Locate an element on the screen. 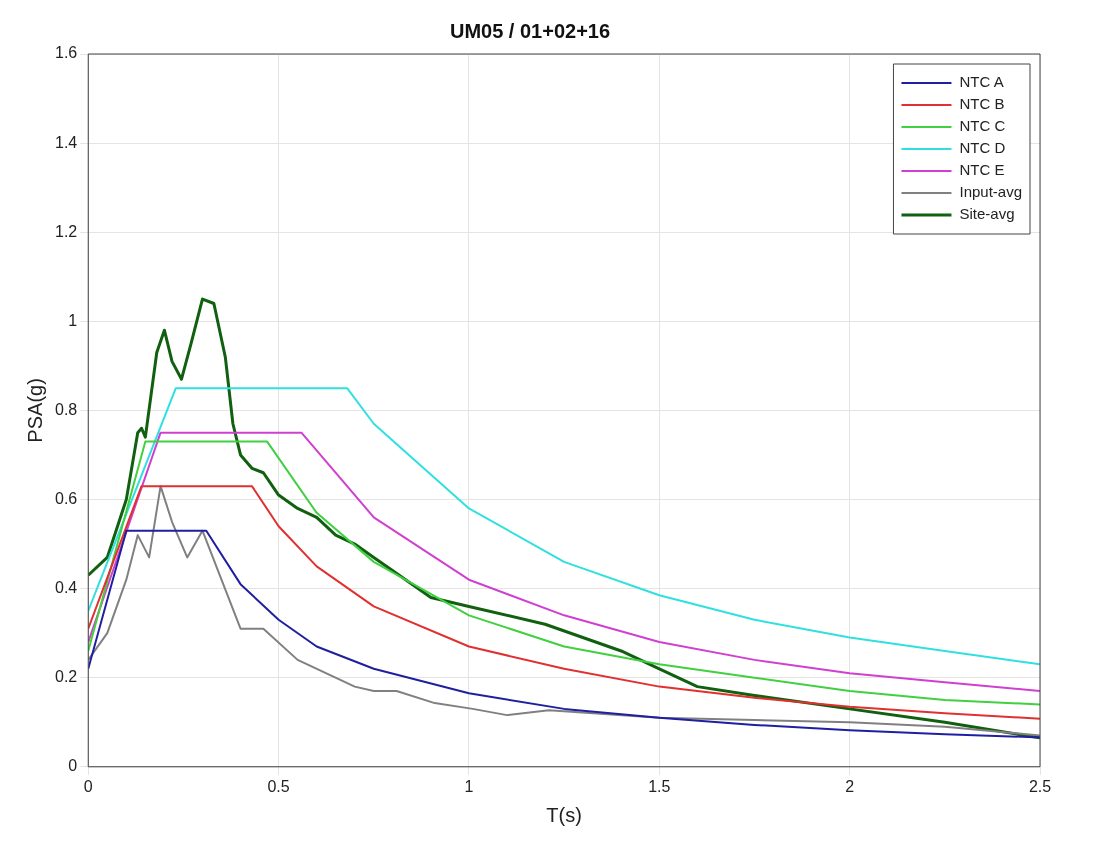  x-axis-title: T(s) is located at coordinates (564, 814).